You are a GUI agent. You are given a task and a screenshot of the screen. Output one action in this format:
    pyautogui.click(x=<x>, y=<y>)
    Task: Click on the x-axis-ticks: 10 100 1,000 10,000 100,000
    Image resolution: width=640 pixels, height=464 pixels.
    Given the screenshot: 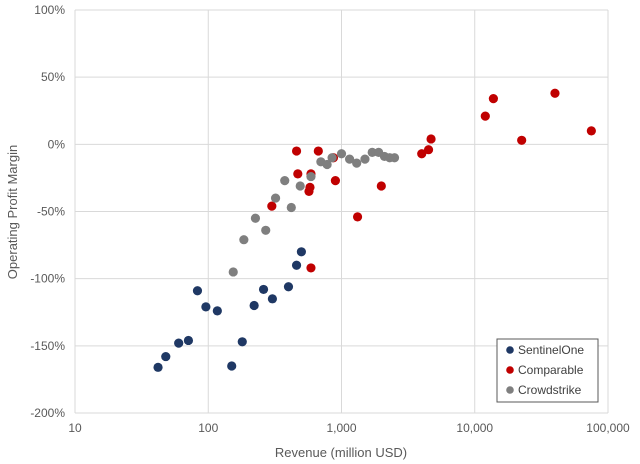 What is the action you would take?
    pyautogui.click(x=349, y=428)
    